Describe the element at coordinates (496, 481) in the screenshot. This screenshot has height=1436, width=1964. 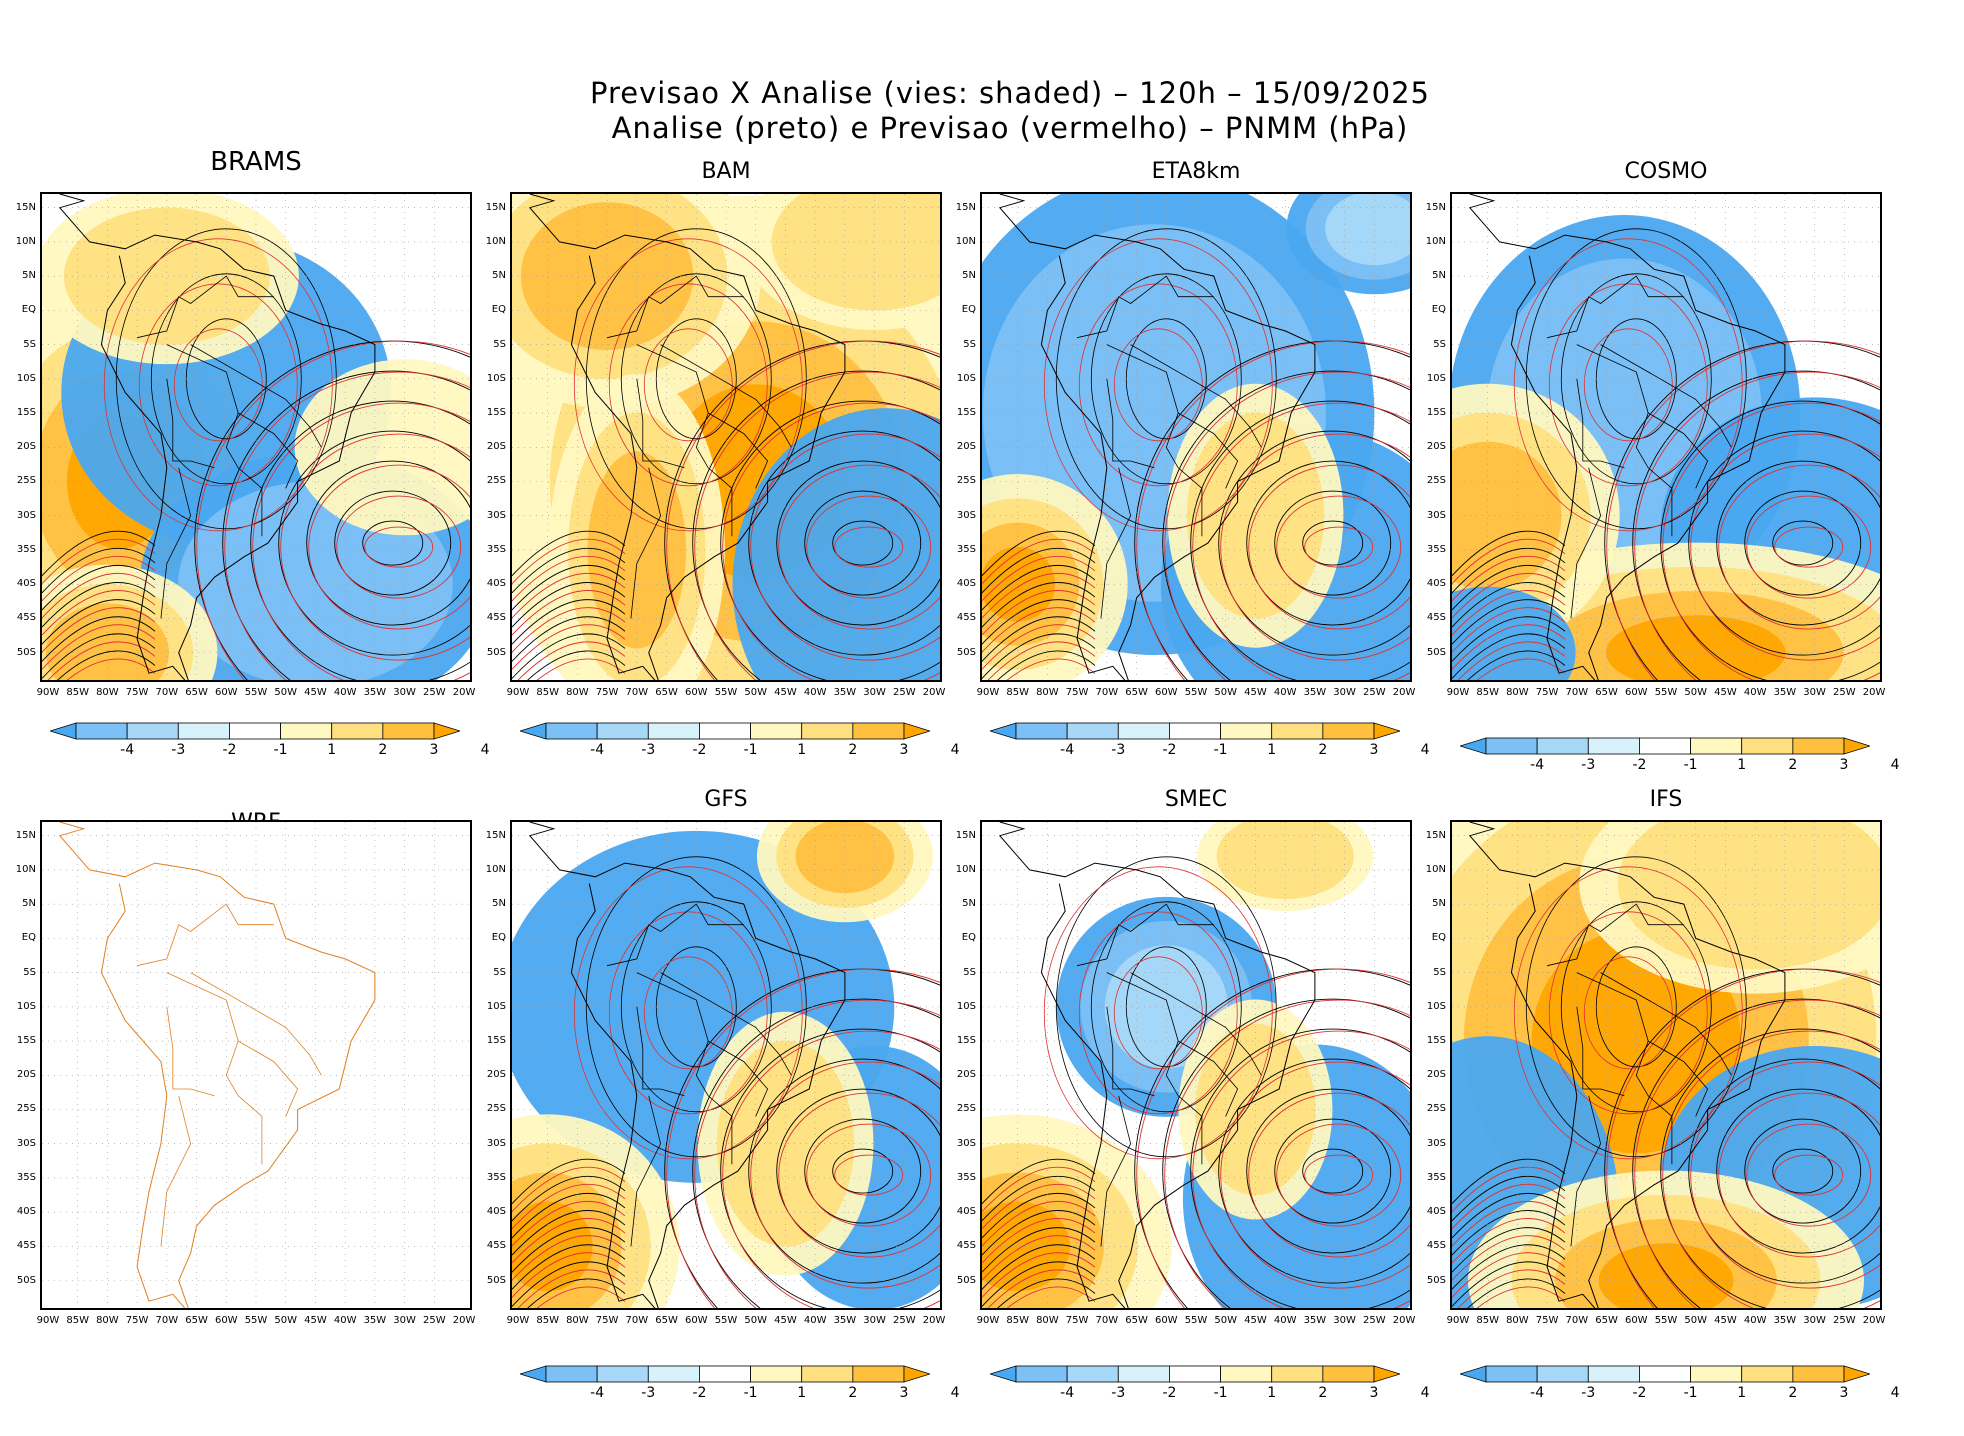
I see `lat-tick-label: 25S` at that location.